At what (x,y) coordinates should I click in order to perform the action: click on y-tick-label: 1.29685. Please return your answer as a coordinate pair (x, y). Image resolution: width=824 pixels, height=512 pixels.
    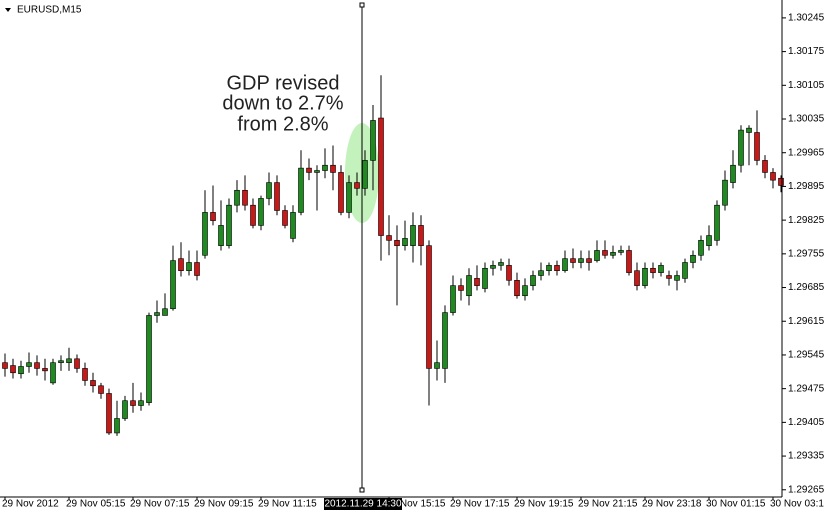
    Looking at the image, I should click on (806, 287).